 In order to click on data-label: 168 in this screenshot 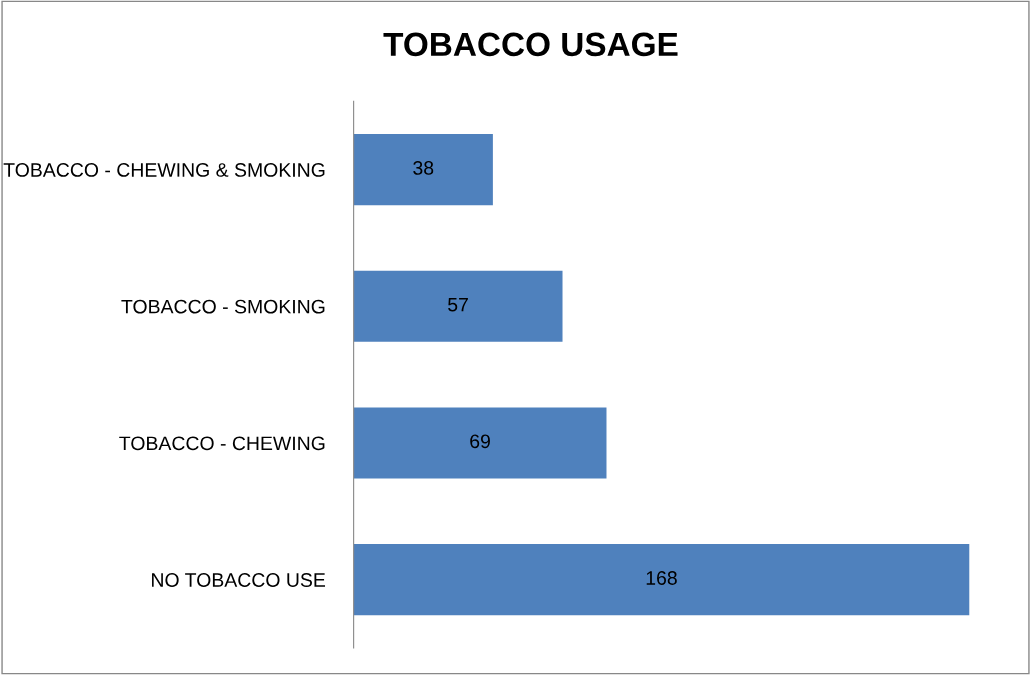, I will do `click(661, 578)`.